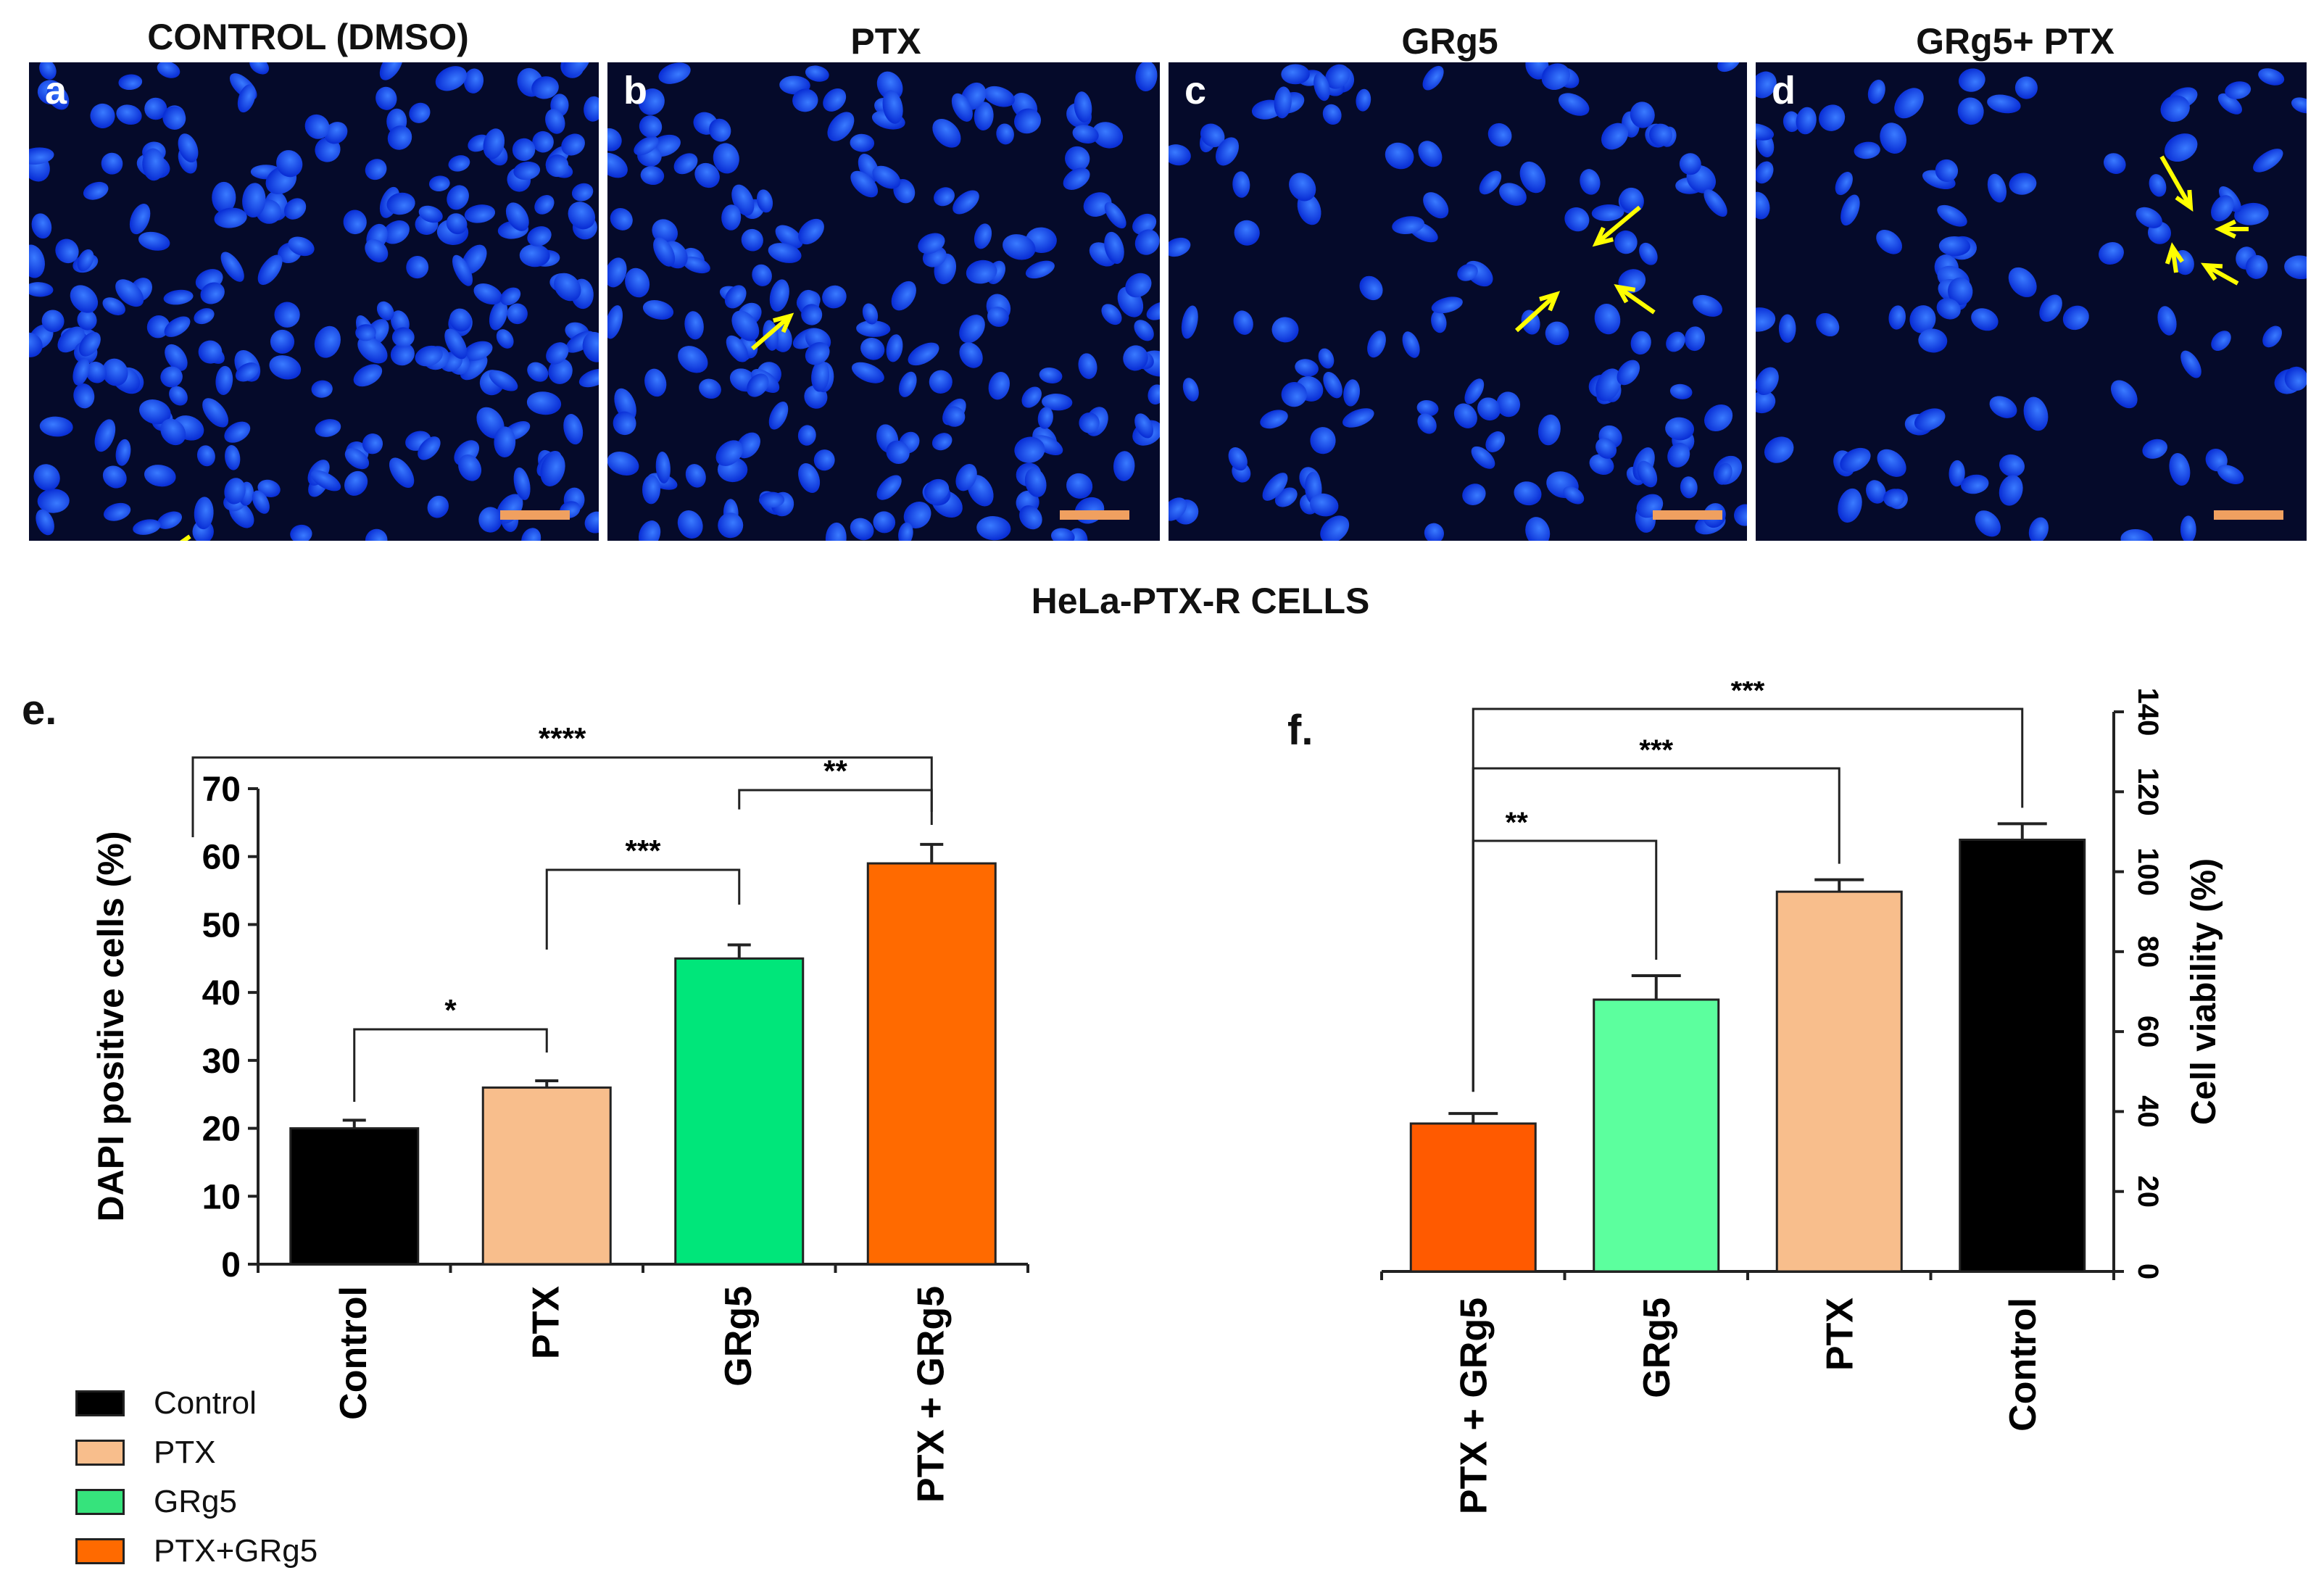 This screenshot has width=2324, height=1594. What do you see at coordinates (2148, 712) in the screenshot?
I see `y-tick-label: 140` at bounding box center [2148, 712].